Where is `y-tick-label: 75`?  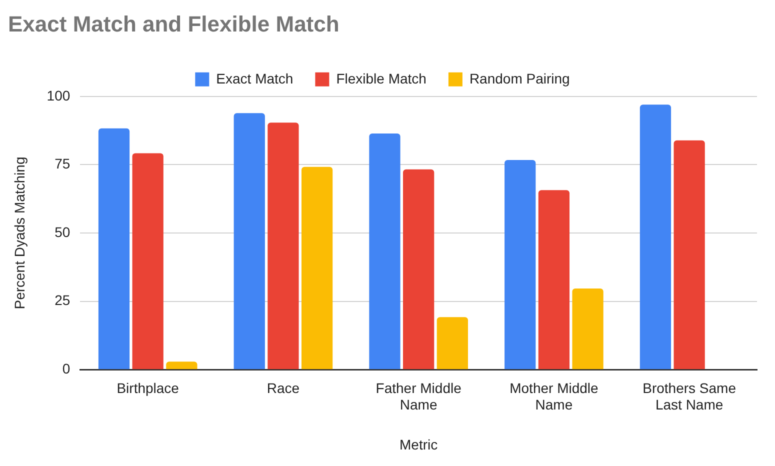 y-tick-label: 75 is located at coordinates (62, 164).